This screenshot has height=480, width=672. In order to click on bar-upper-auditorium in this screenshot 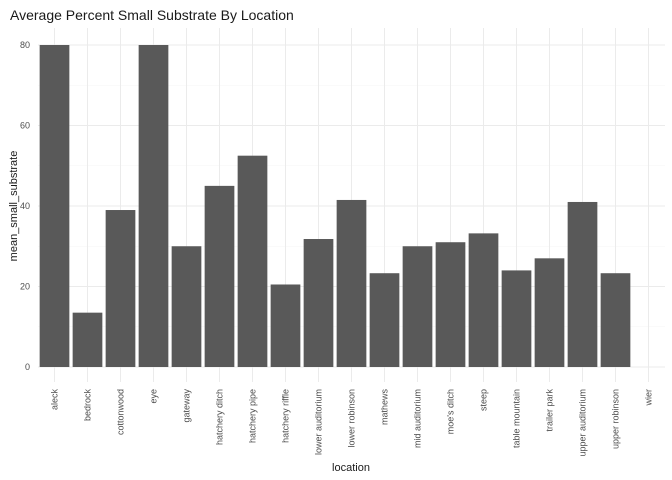, I will do `click(582, 284)`.